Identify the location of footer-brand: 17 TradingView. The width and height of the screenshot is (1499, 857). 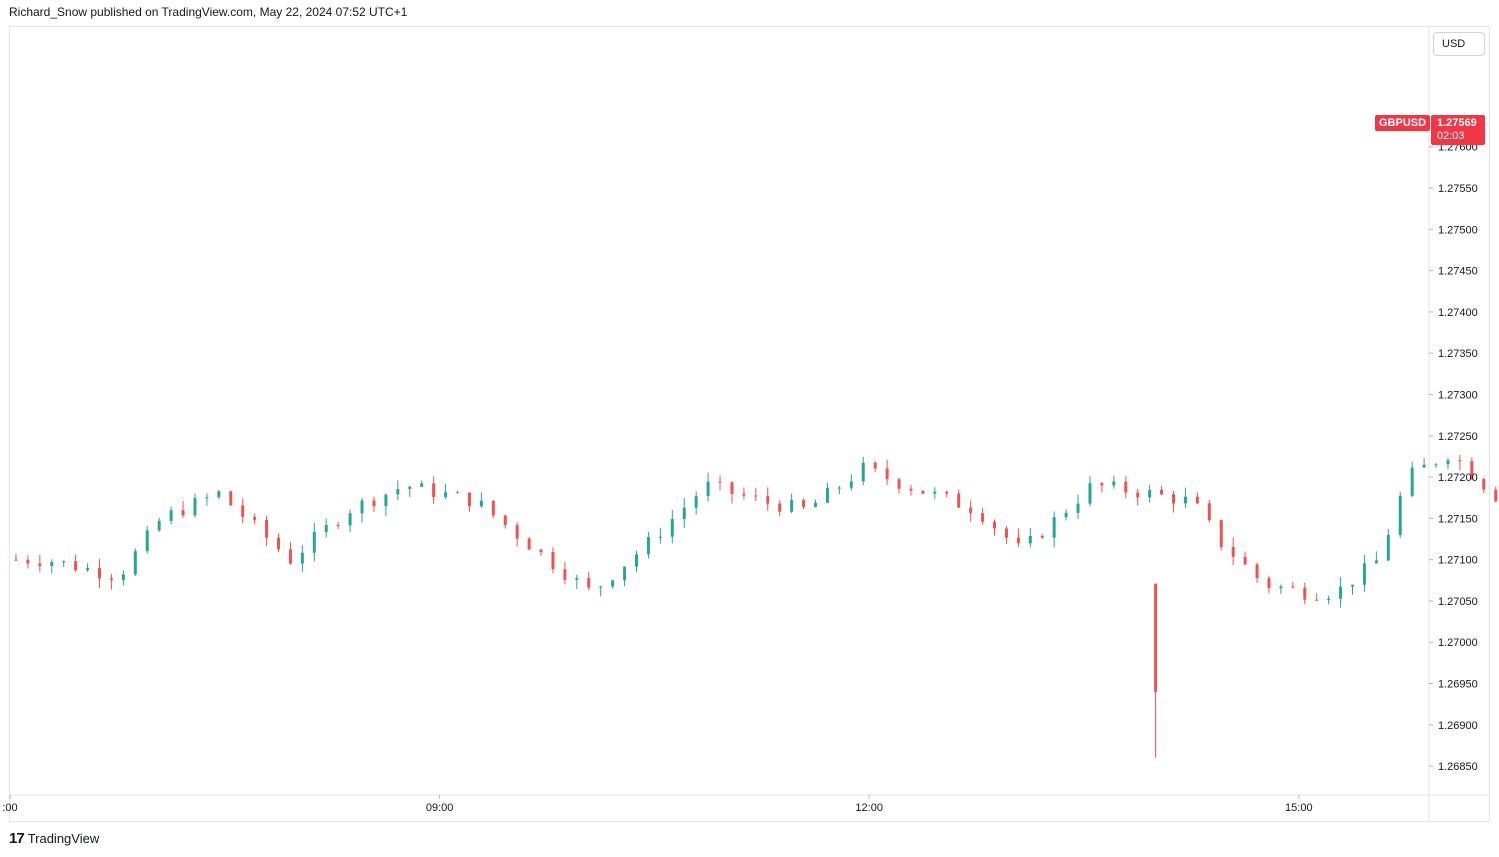
(54, 838).